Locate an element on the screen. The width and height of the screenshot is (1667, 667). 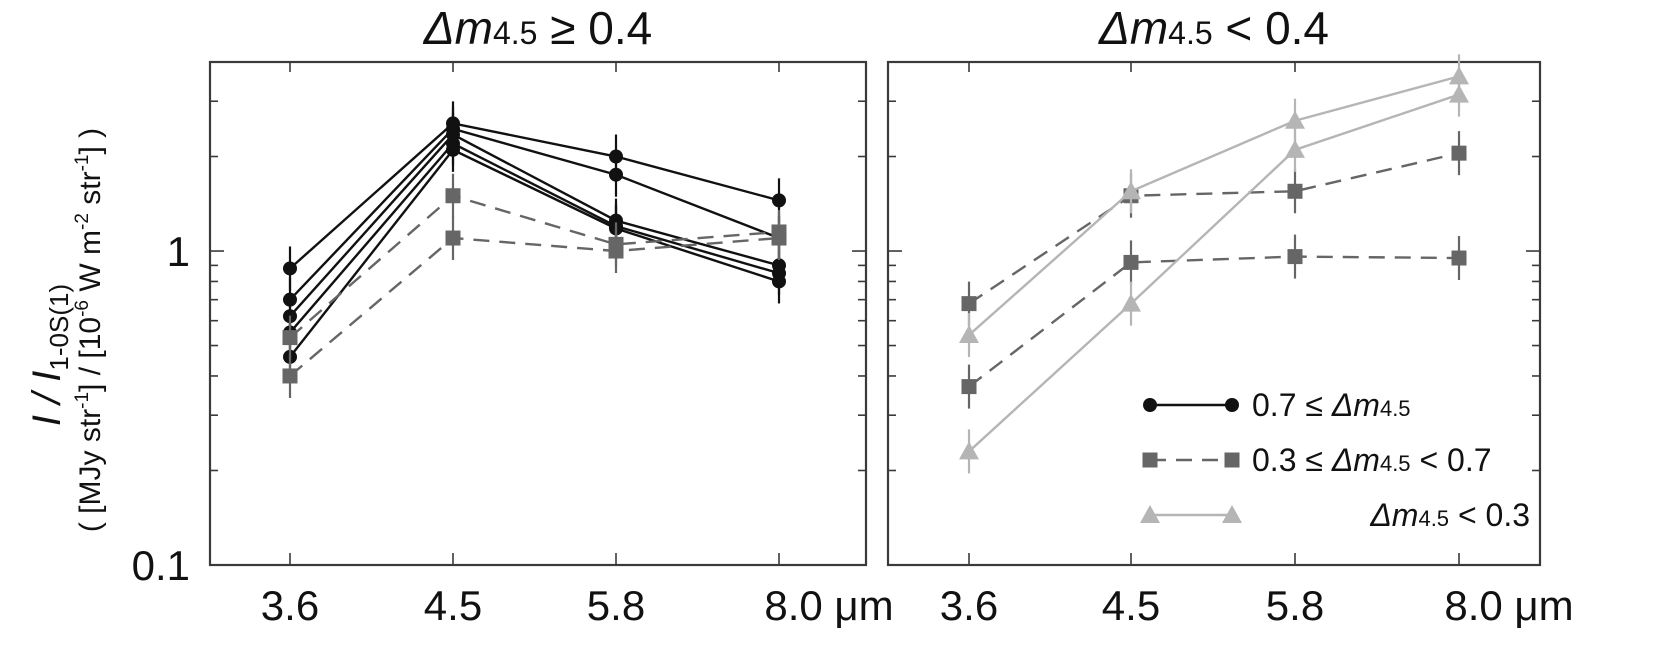
svg-text: I / I1-0S(1) is located at coordinates (49, 355).